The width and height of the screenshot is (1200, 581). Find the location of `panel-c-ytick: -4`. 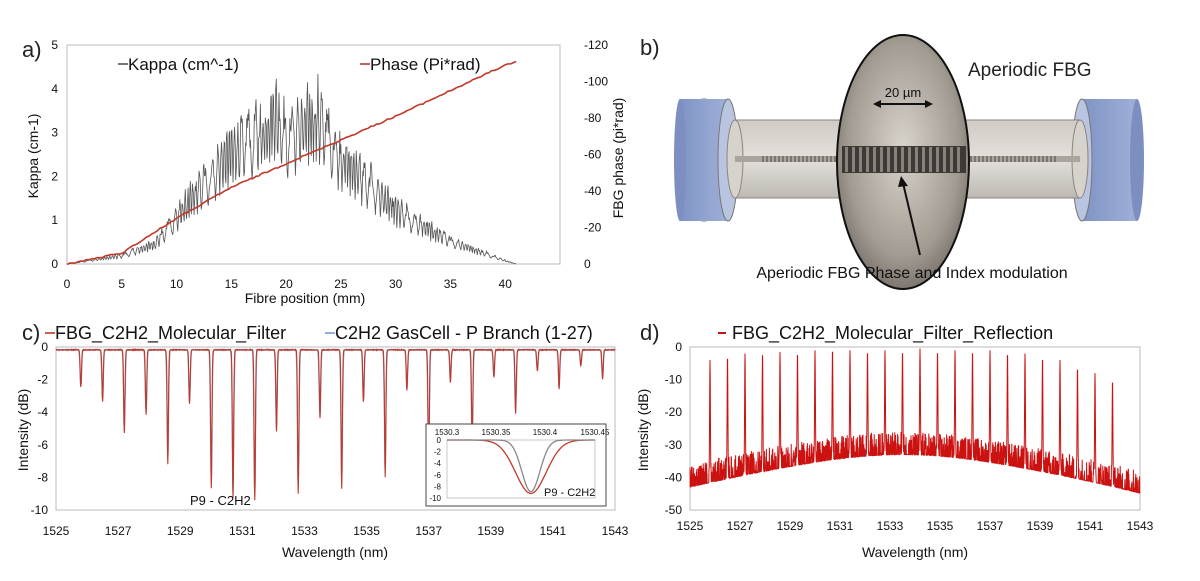

panel-c-ytick: -4 is located at coordinates (42, 412).